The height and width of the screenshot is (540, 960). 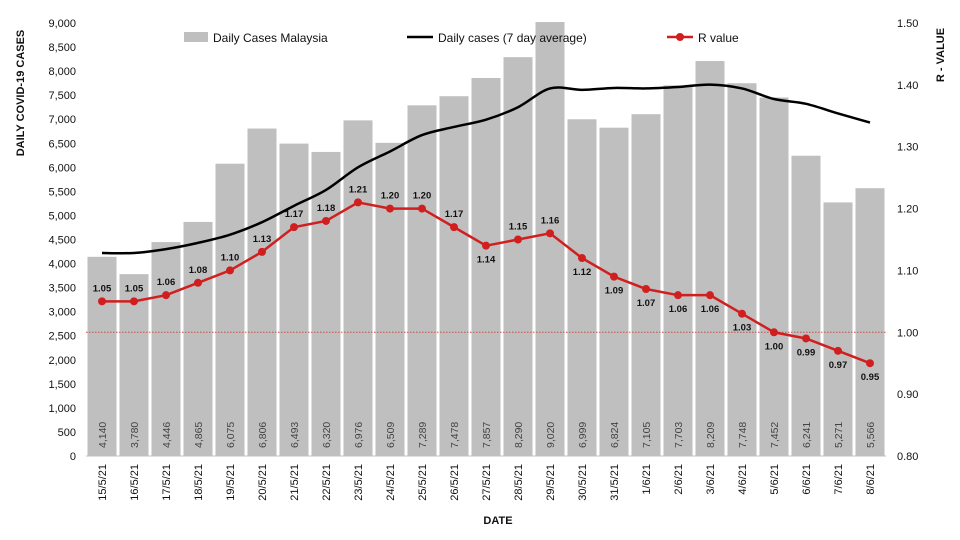 I want to click on y2-tick-label: 1.30, so click(x=907, y=148).